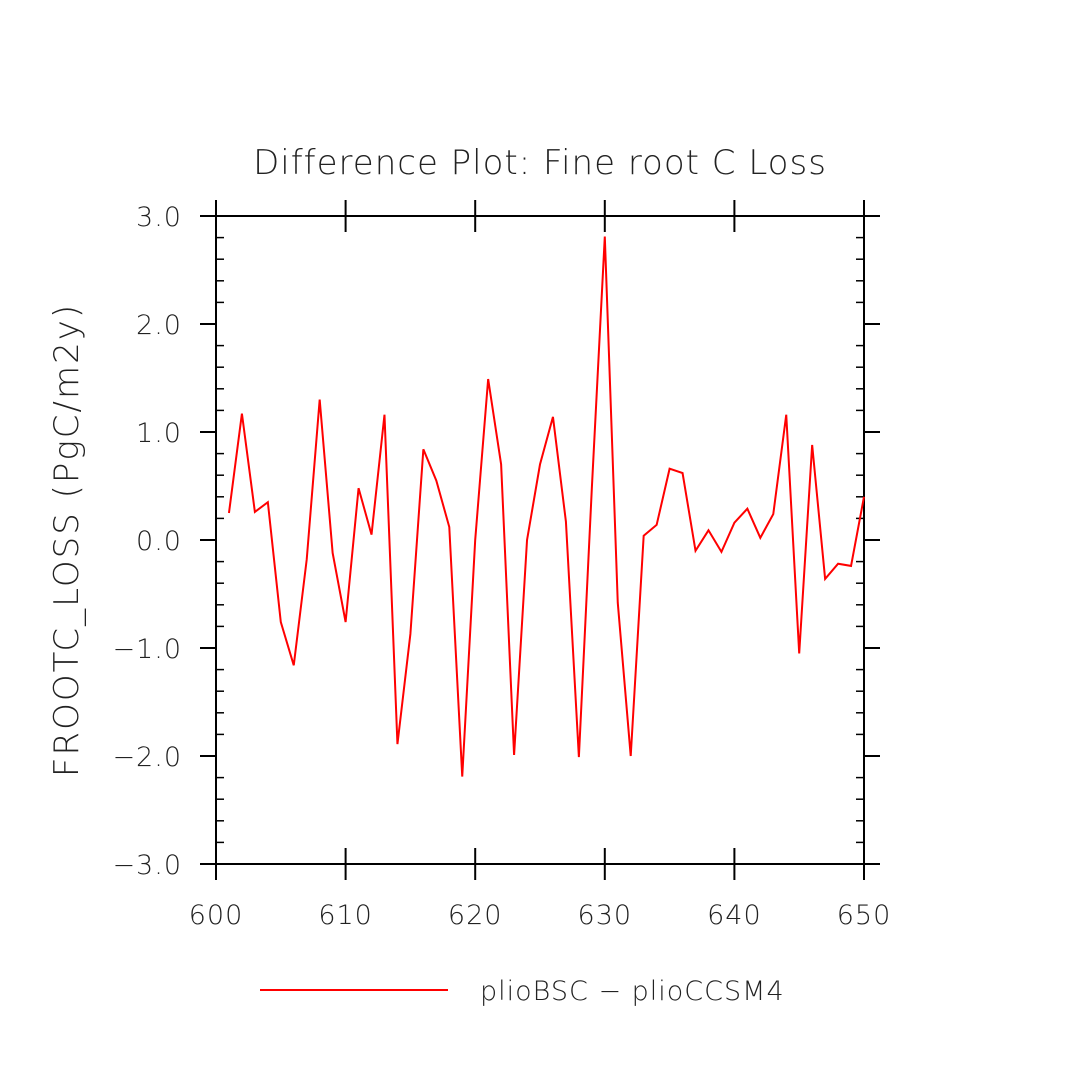 This screenshot has height=1080, width=1080. What do you see at coordinates (159, 217) in the screenshot?
I see `y-tick-label: 3.0` at bounding box center [159, 217].